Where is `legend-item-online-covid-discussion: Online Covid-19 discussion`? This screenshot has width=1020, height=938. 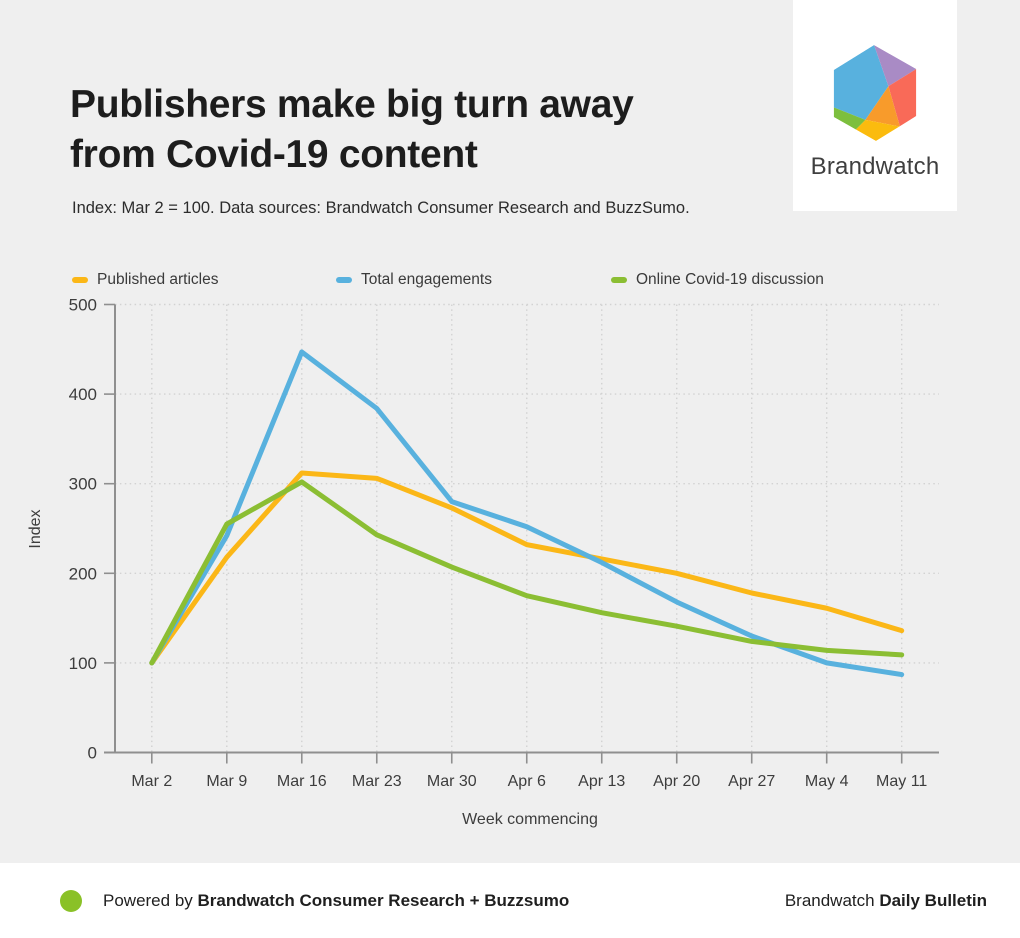
legend-item-online-covid-discussion: Online Covid-19 discussion is located at coordinates (717, 280).